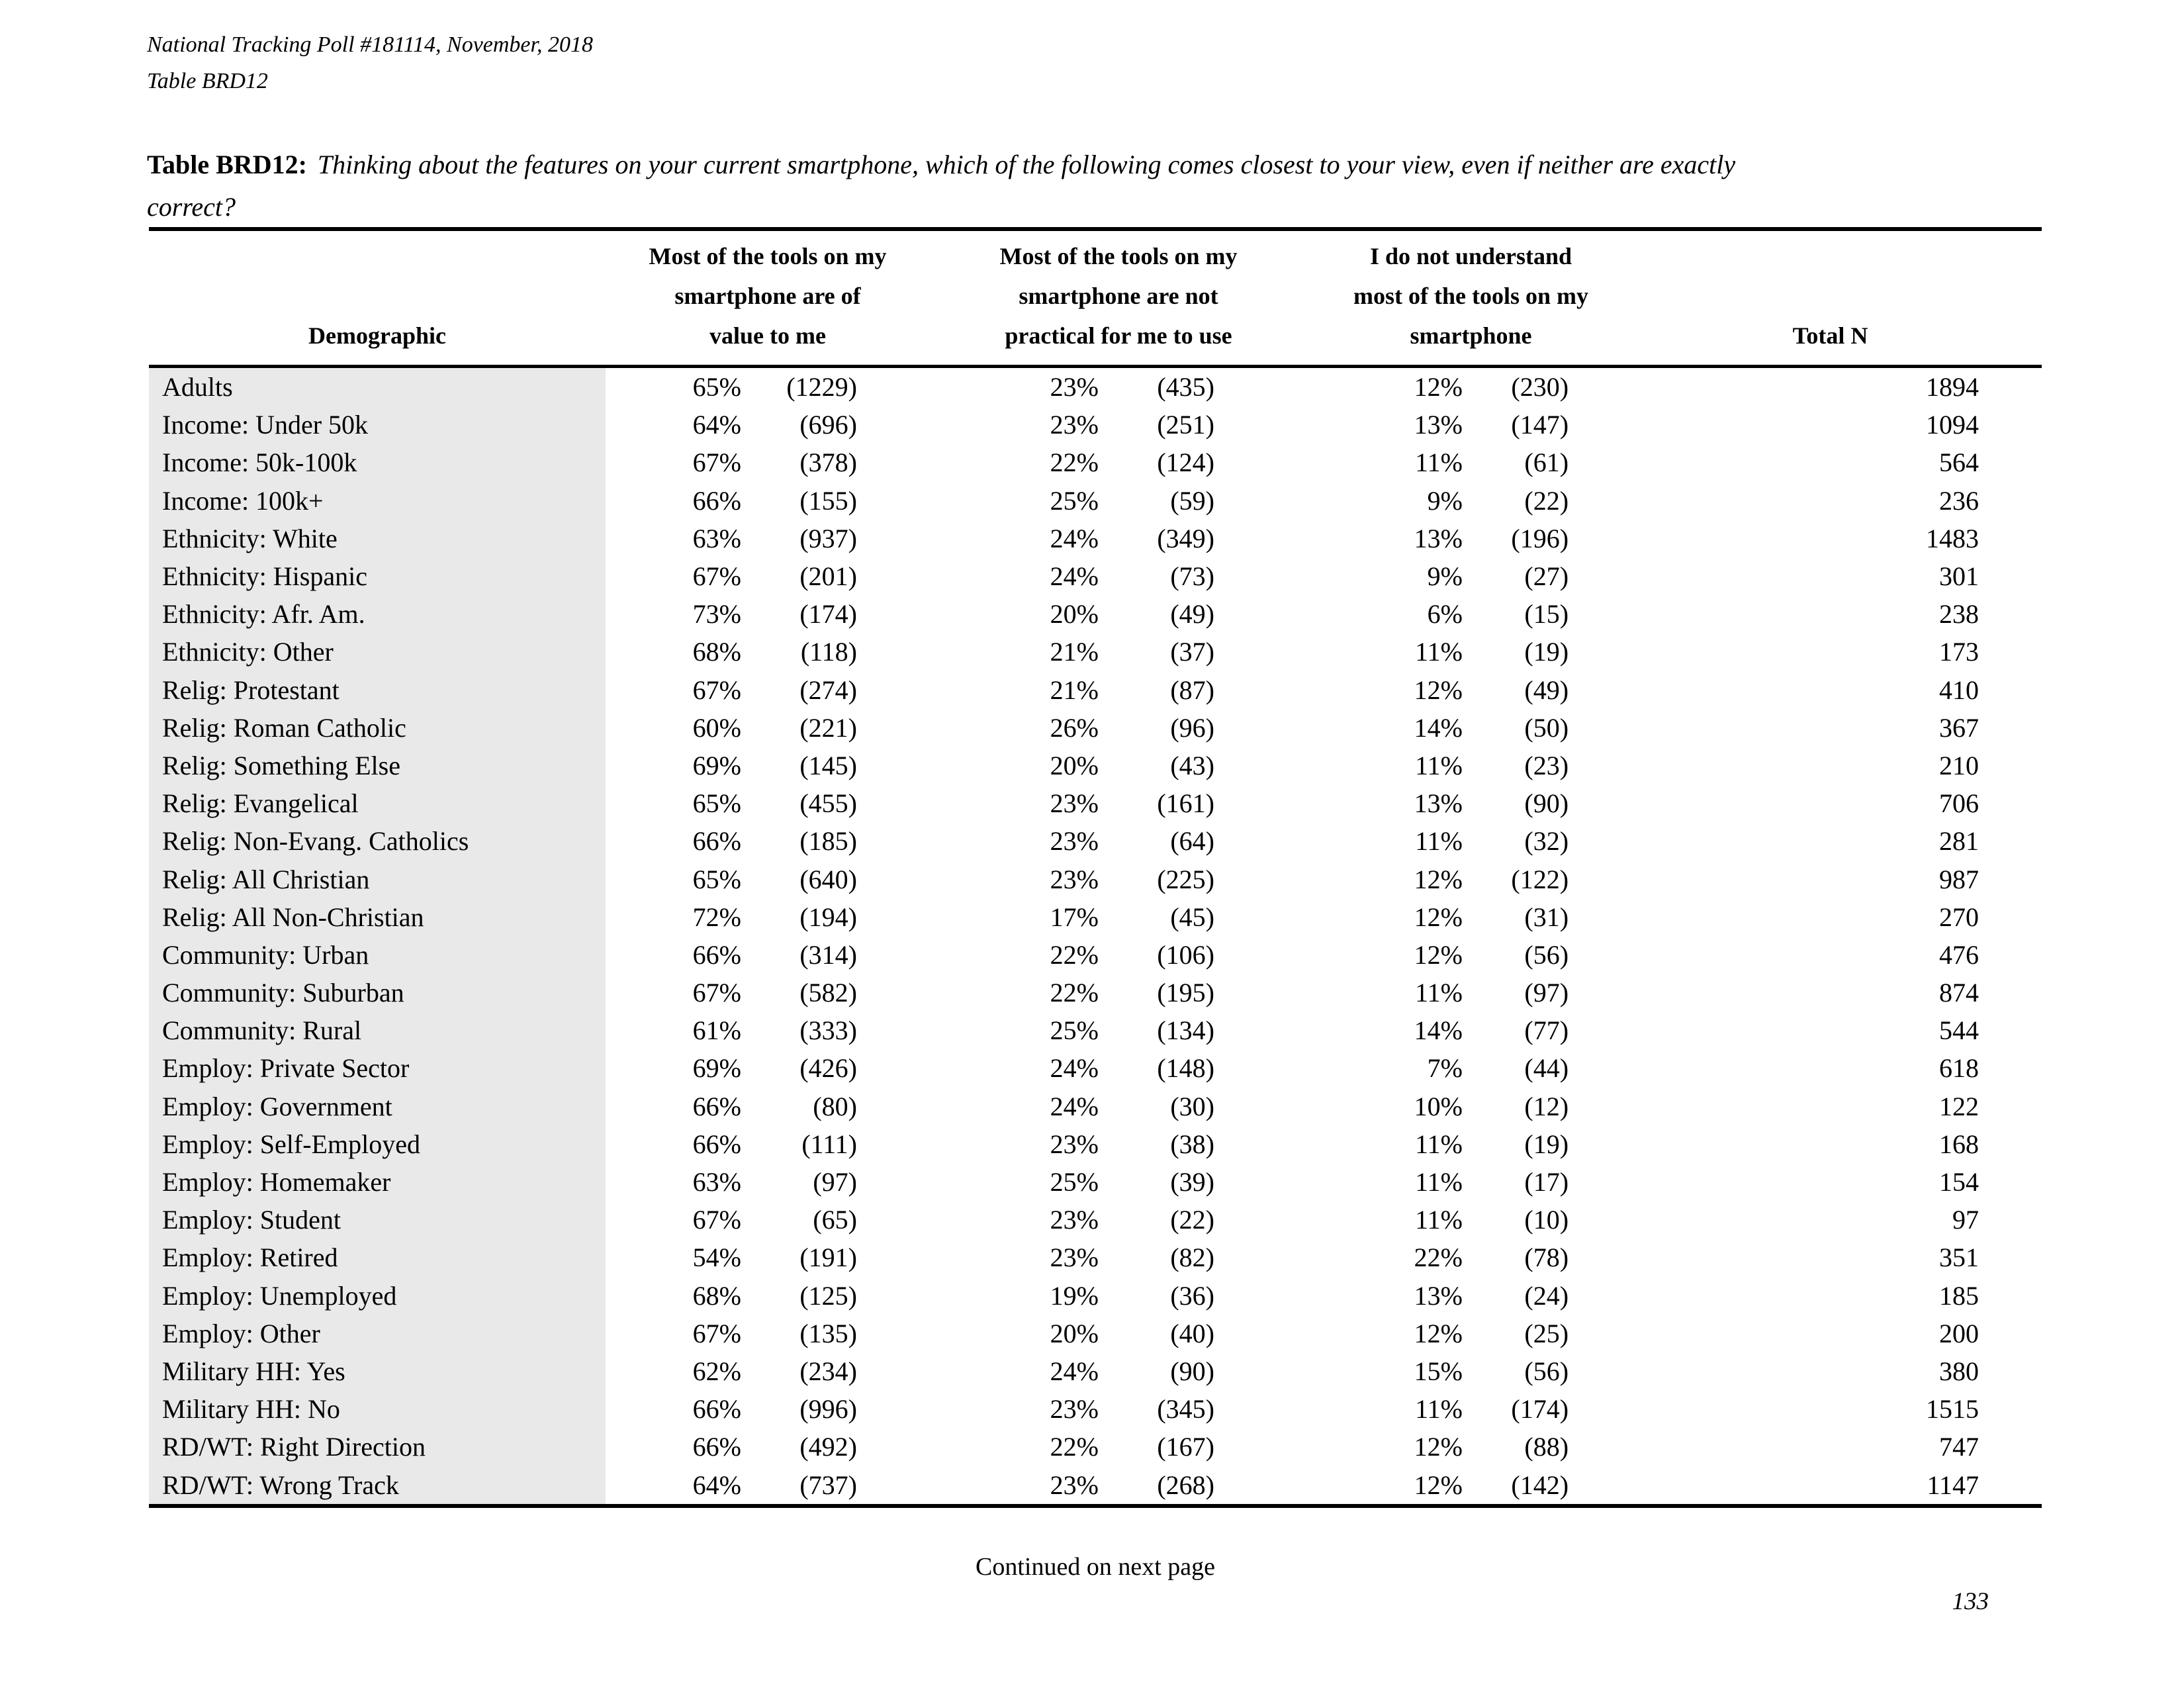 This screenshot has width=2184, height=1688. Describe the element at coordinates (377, 841) in the screenshot. I see `row-label: Relig: Non-Evang. Catholics` at that location.